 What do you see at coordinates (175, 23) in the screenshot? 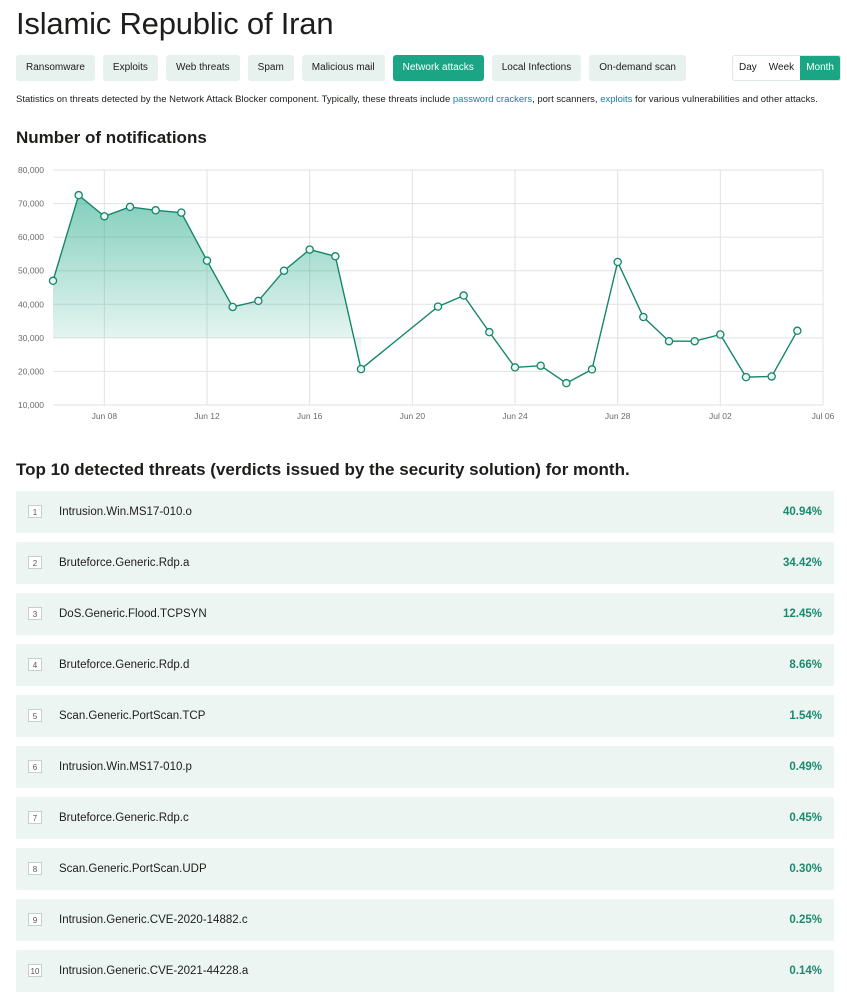
I see `page-title: Islamic Republic of Iran` at bounding box center [175, 23].